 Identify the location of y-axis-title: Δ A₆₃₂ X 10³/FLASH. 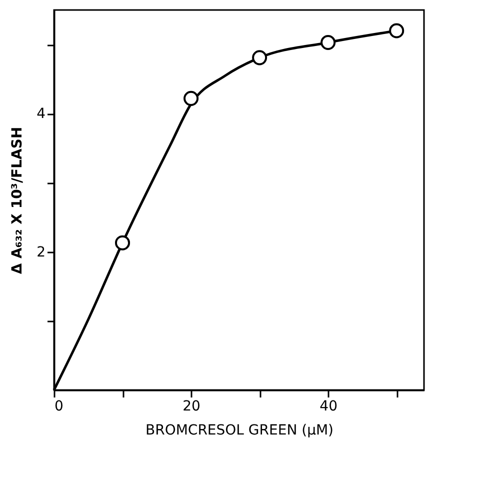
(18, 200).